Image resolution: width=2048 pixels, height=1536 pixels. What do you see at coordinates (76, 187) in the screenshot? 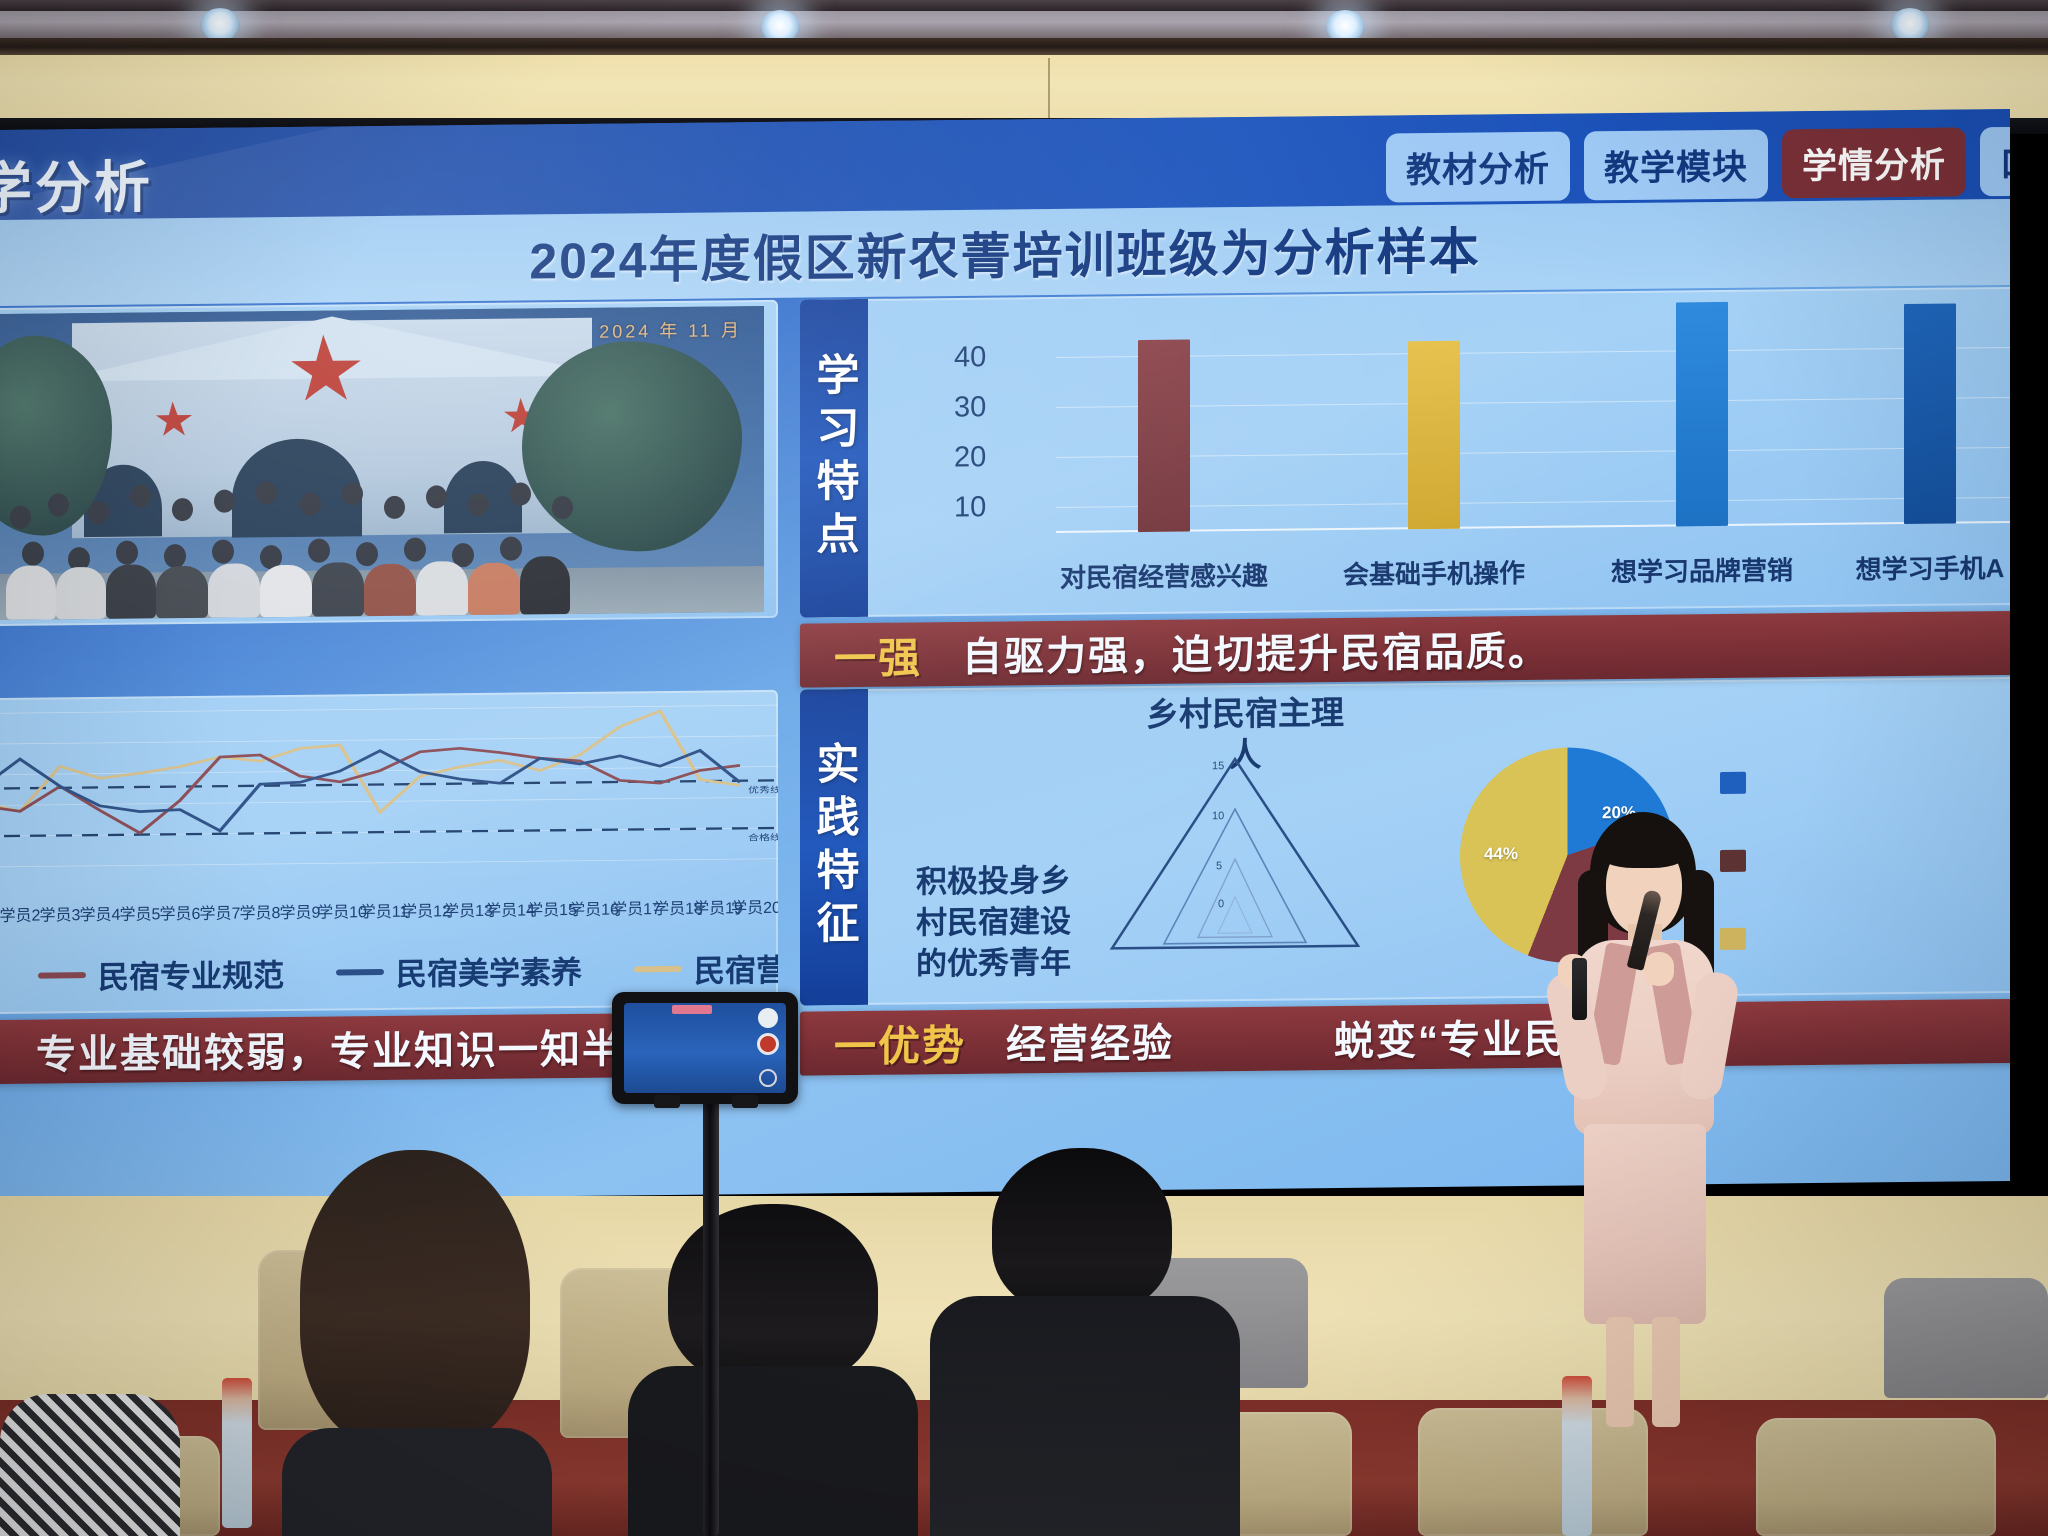
I see `slide-header-title: 学分析` at bounding box center [76, 187].